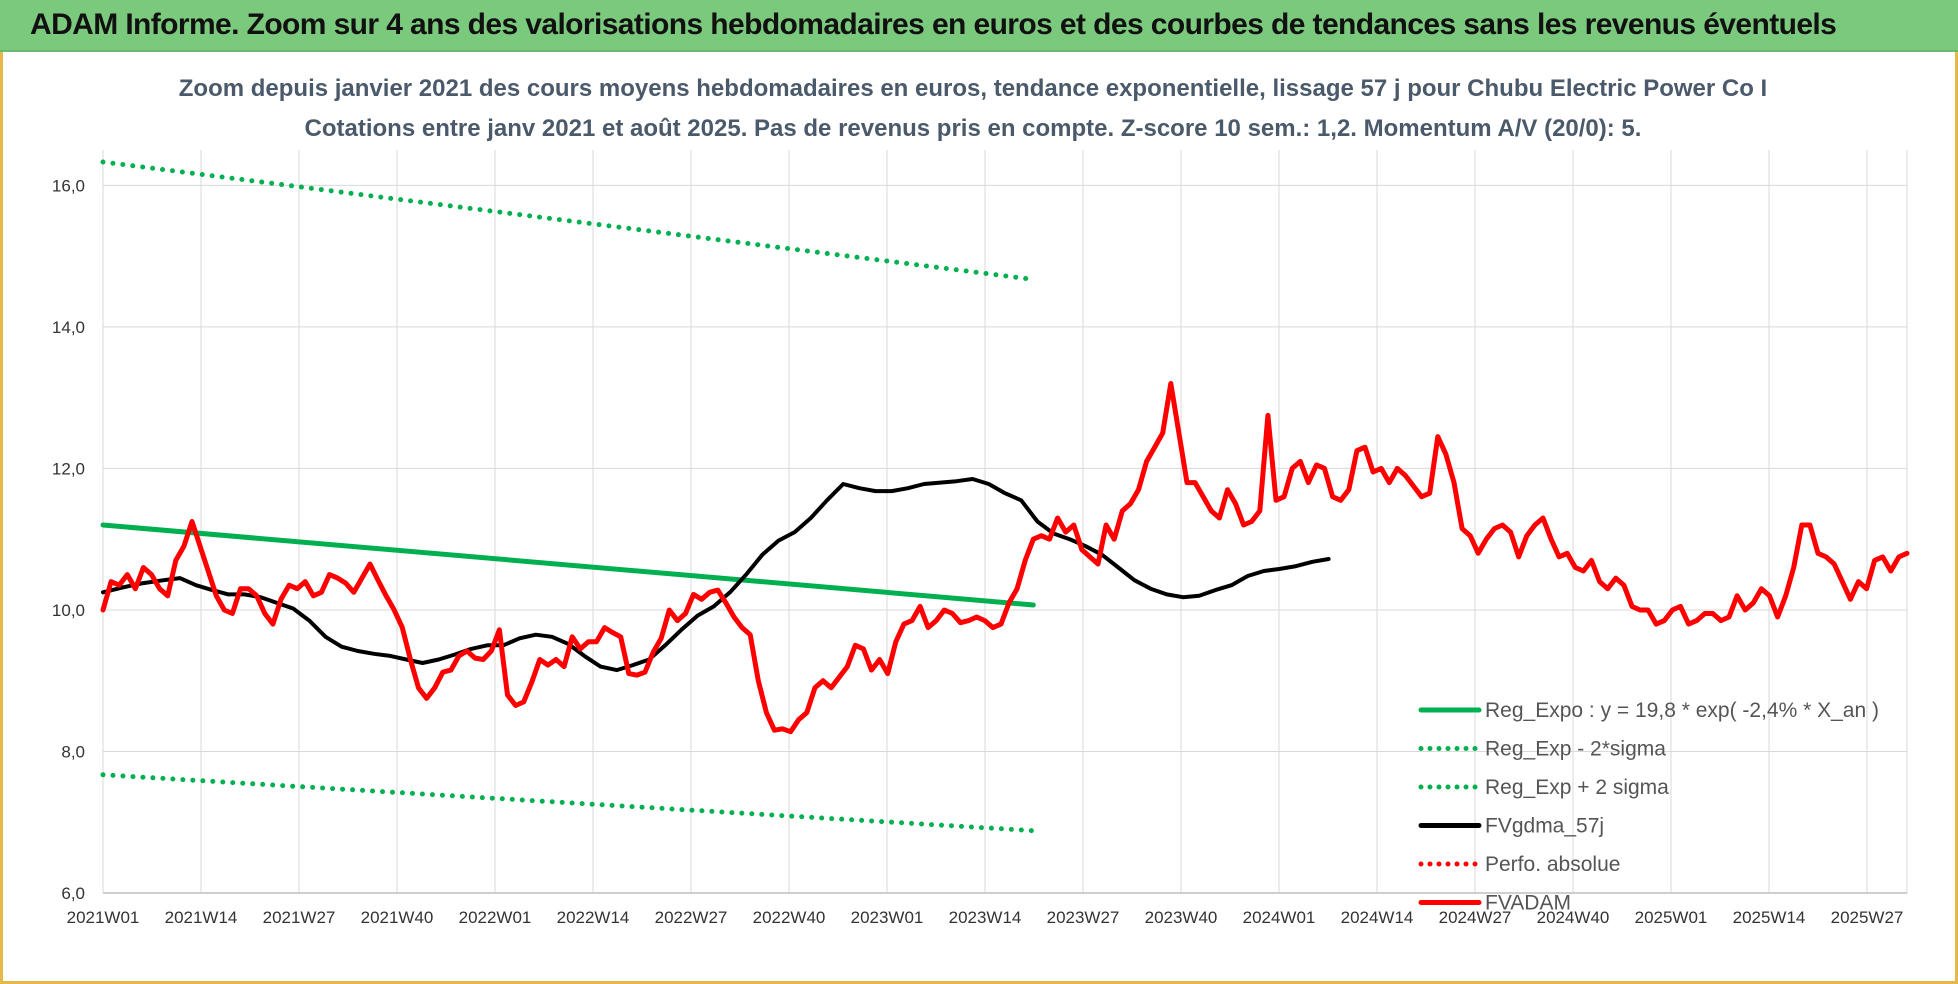 This screenshot has height=984, width=1958. Describe the element at coordinates (68, 539) in the screenshot. I see `y-axis-ticks: 6,0 8,0 10,0 12,0 14,0 16,0` at that location.